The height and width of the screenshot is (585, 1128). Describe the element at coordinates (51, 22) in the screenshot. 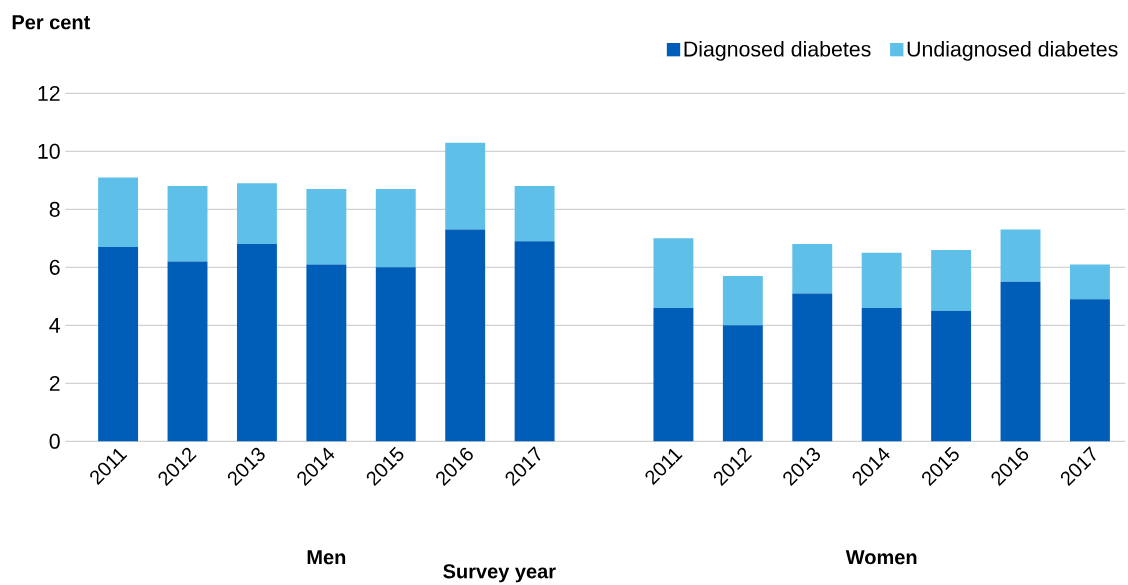

I see `y-axis-title: Per cent` at that location.